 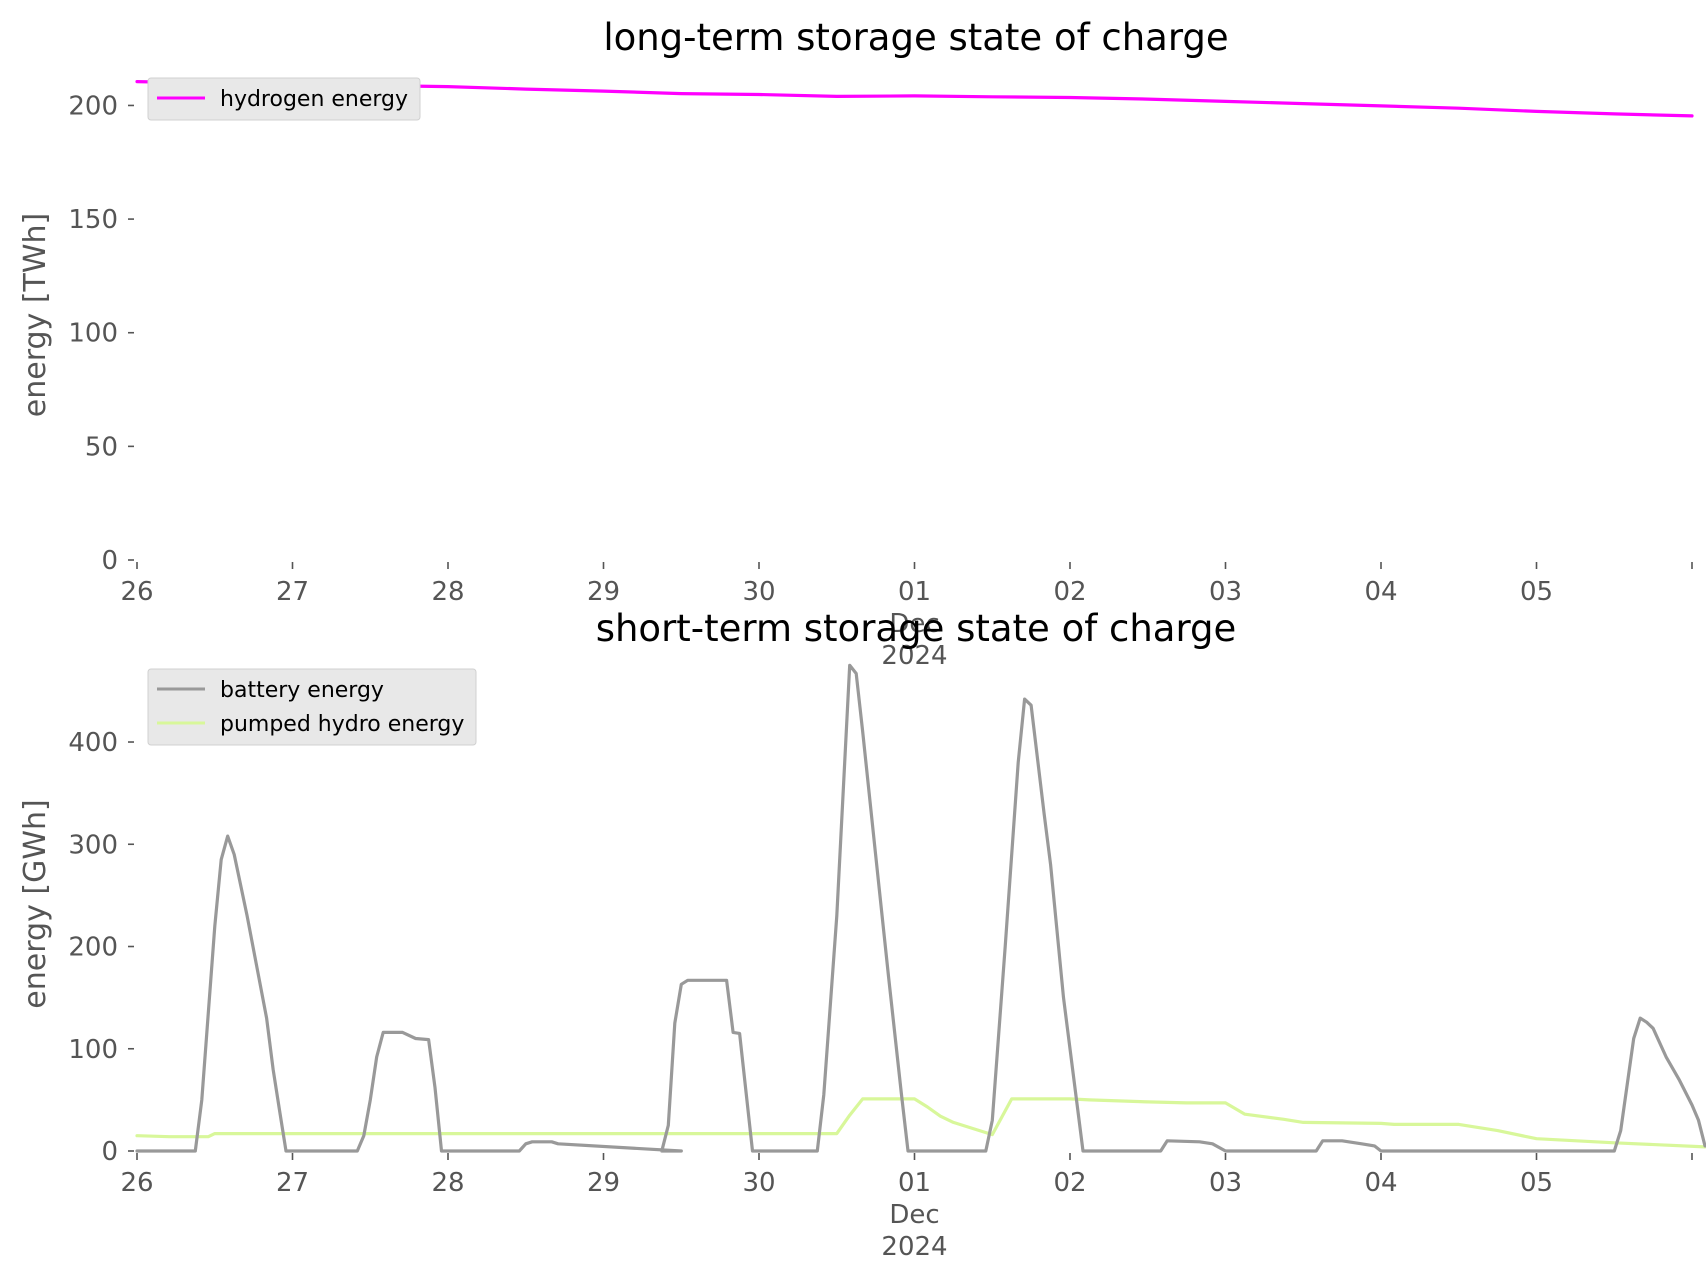 What do you see at coordinates (93, 743) in the screenshot?
I see `y-tick-label: 400` at bounding box center [93, 743].